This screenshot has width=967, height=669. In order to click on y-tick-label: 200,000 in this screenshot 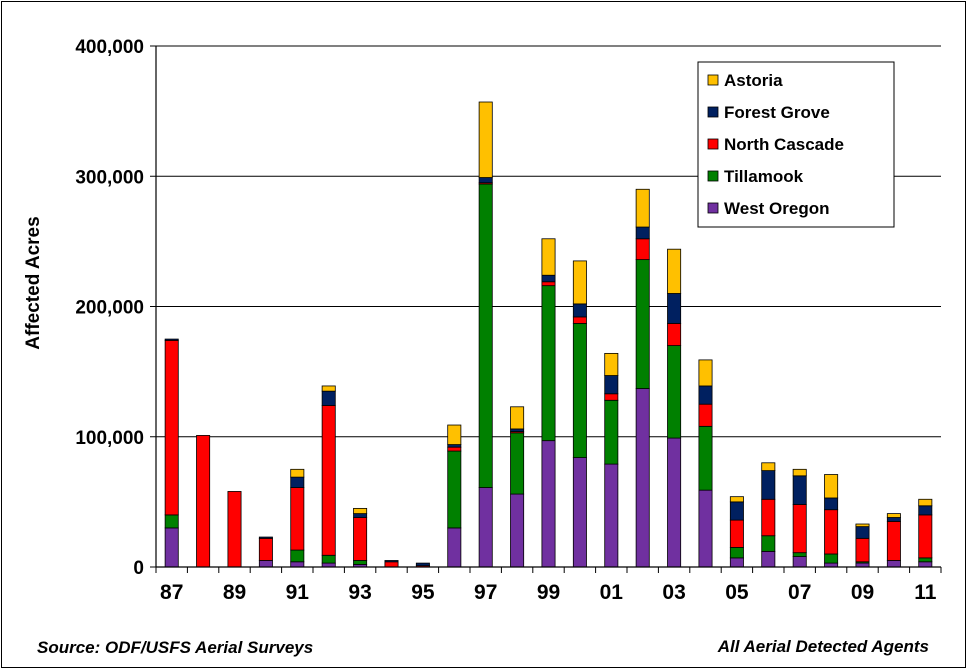, I will do `click(109, 308)`.